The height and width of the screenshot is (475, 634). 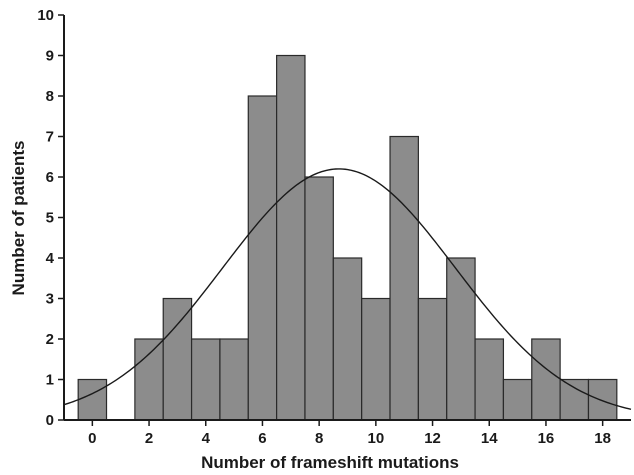 What do you see at coordinates (319, 438) in the screenshot?
I see `x-tick-label-8: 8` at bounding box center [319, 438].